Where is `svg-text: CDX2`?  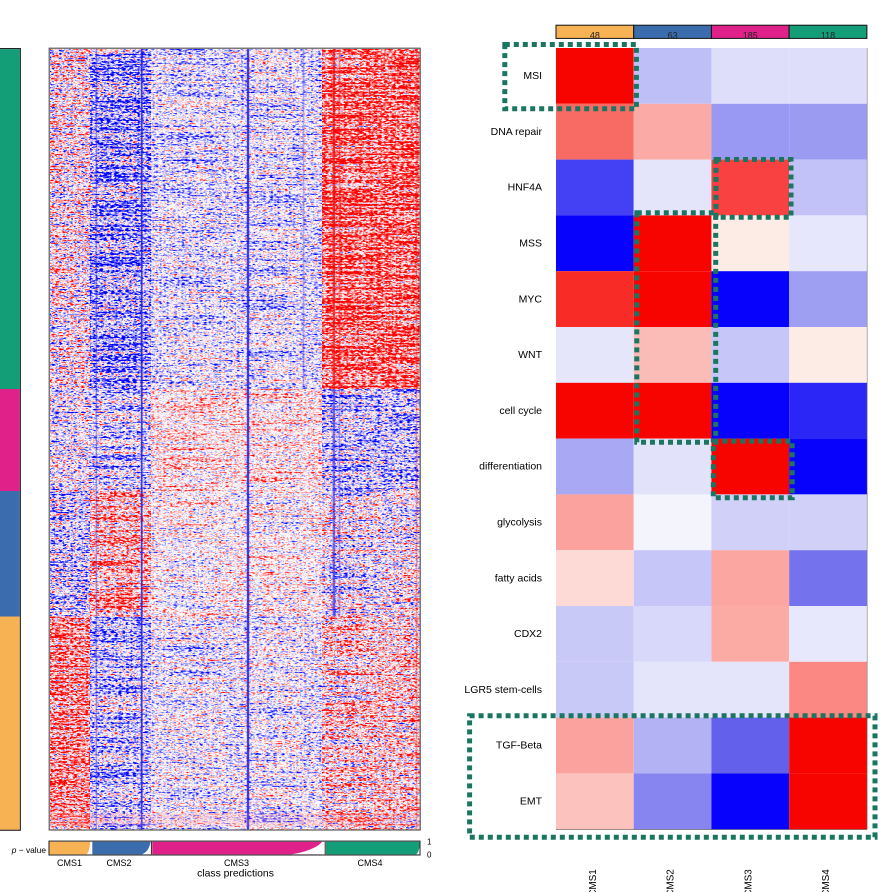 svg-text: CDX2 is located at coordinates (528, 634).